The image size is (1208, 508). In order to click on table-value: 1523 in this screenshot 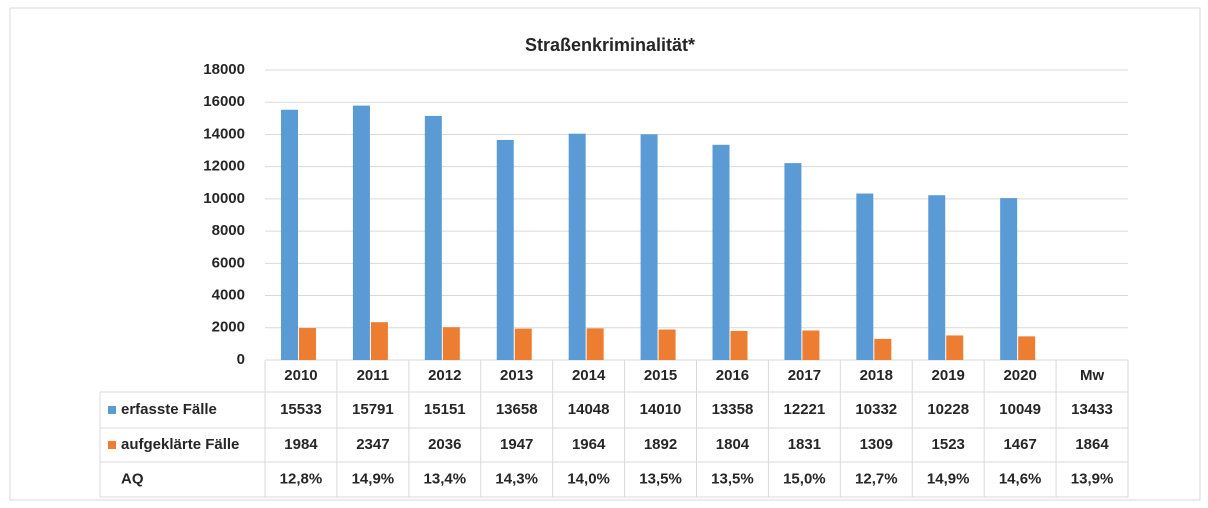, I will do `click(948, 444)`.